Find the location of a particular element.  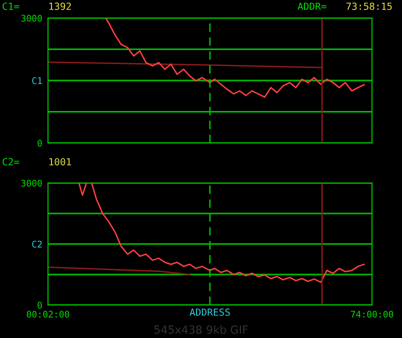

text: 1392 is located at coordinates (60, 6).